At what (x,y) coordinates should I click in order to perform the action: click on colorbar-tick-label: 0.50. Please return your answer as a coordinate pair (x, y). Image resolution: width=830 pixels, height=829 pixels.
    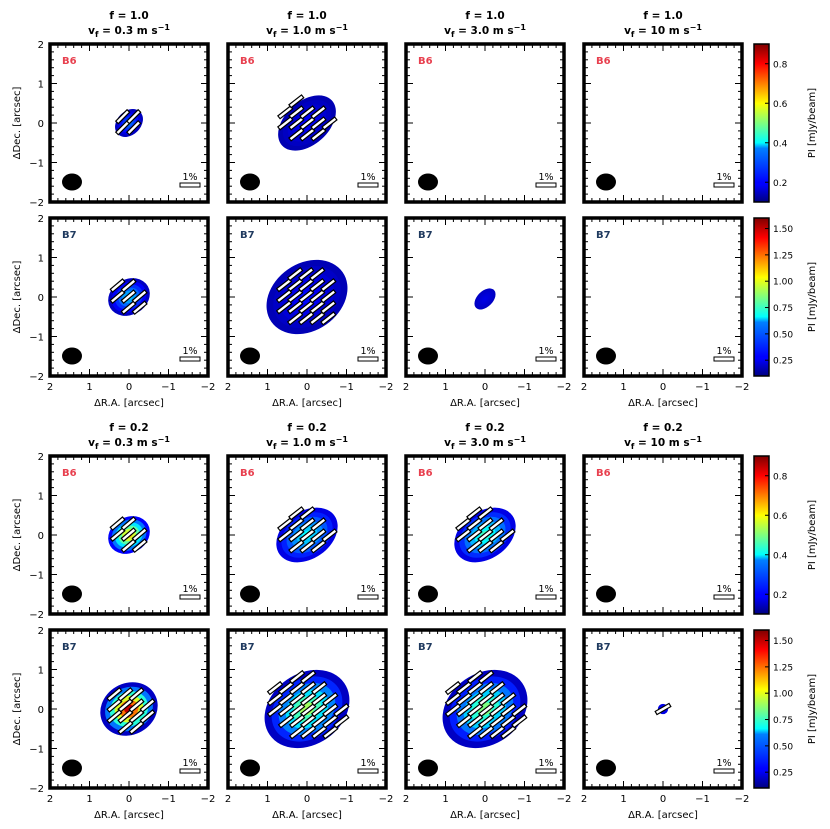
    Looking at the image, I should click on (783, 747).